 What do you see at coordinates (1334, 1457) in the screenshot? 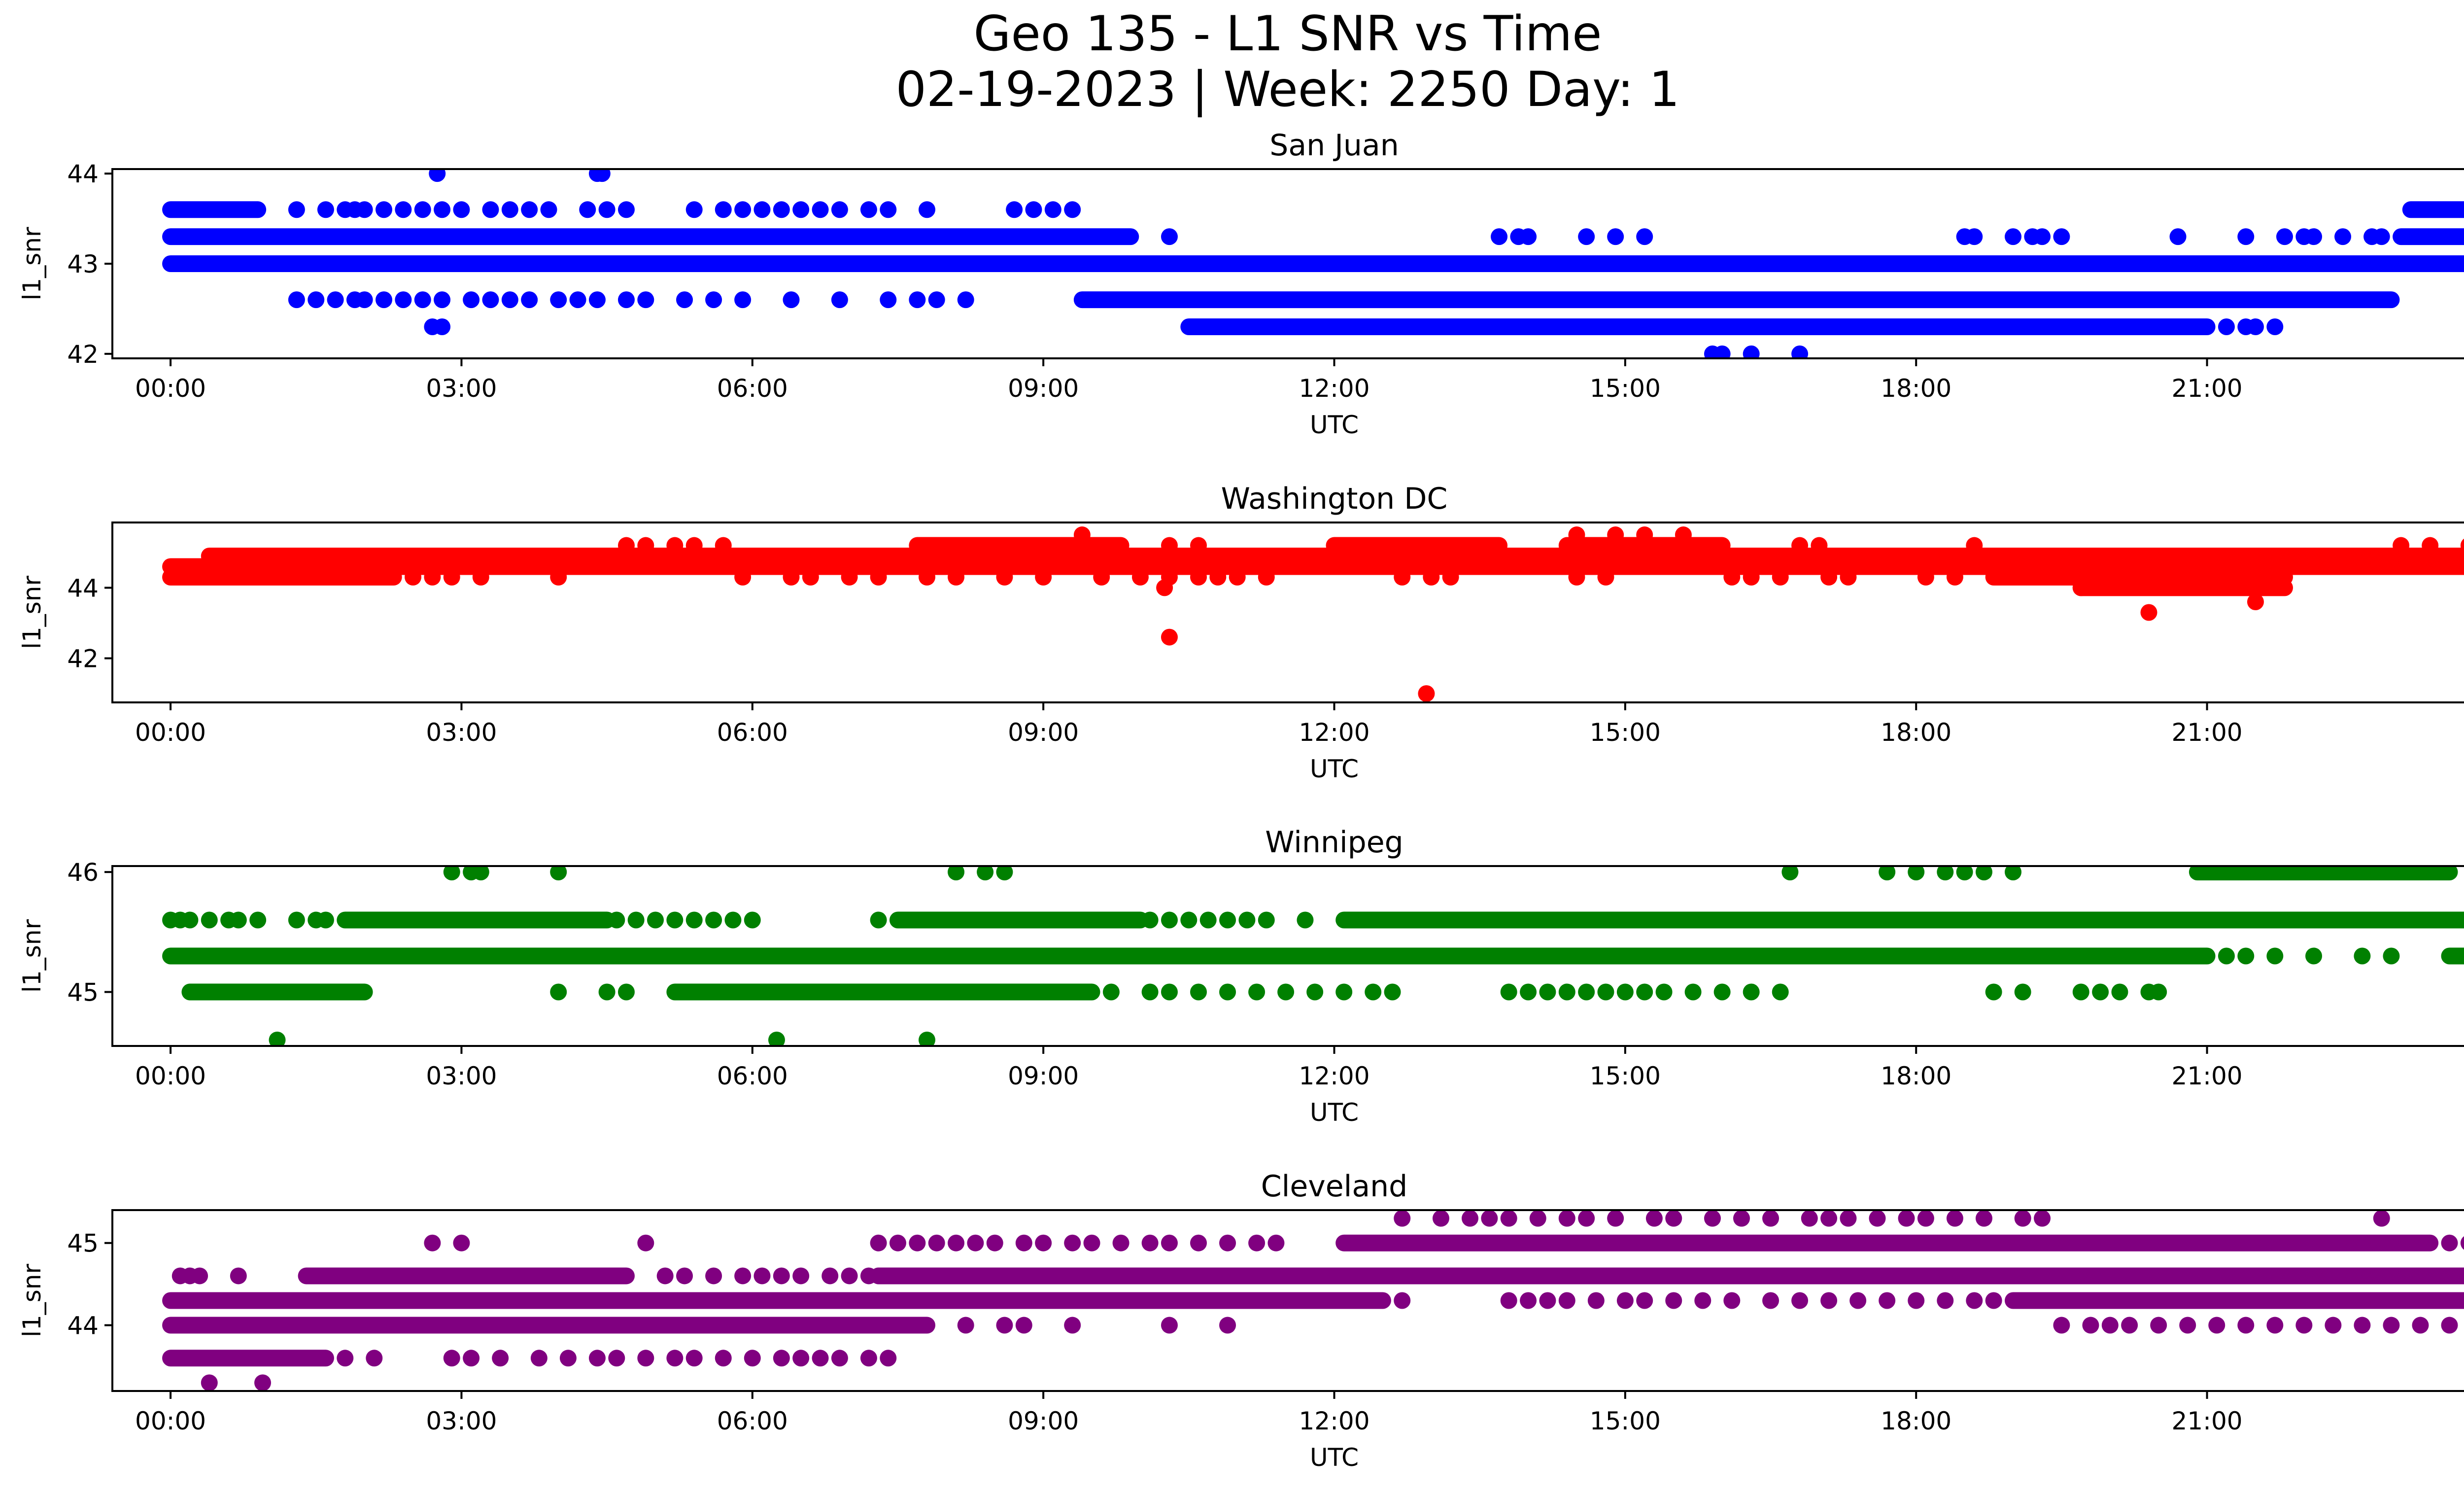
I see `x-axis-label: UTC` at bounding box center [1334, 1457].